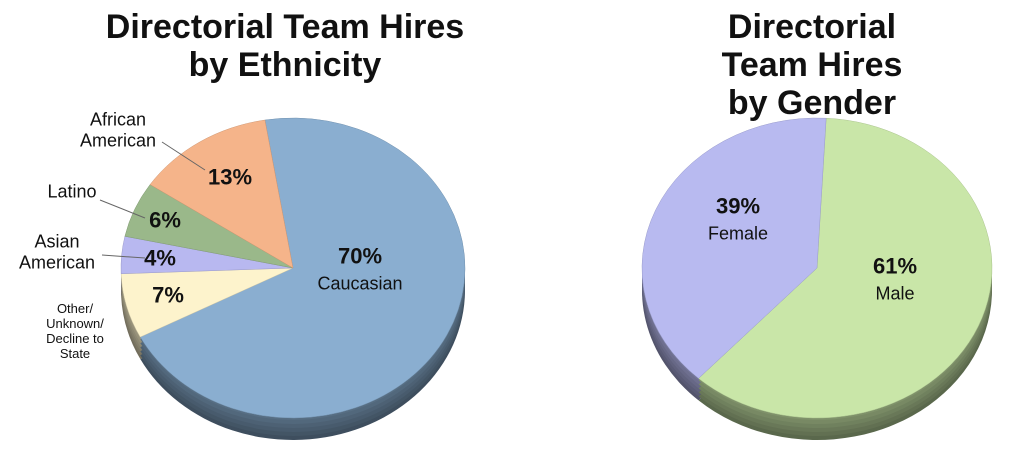 The image size is (1024, 455). Describe the element at coordinates (165, 220) in the screenshot. I see `value-label: 6%` at that location.